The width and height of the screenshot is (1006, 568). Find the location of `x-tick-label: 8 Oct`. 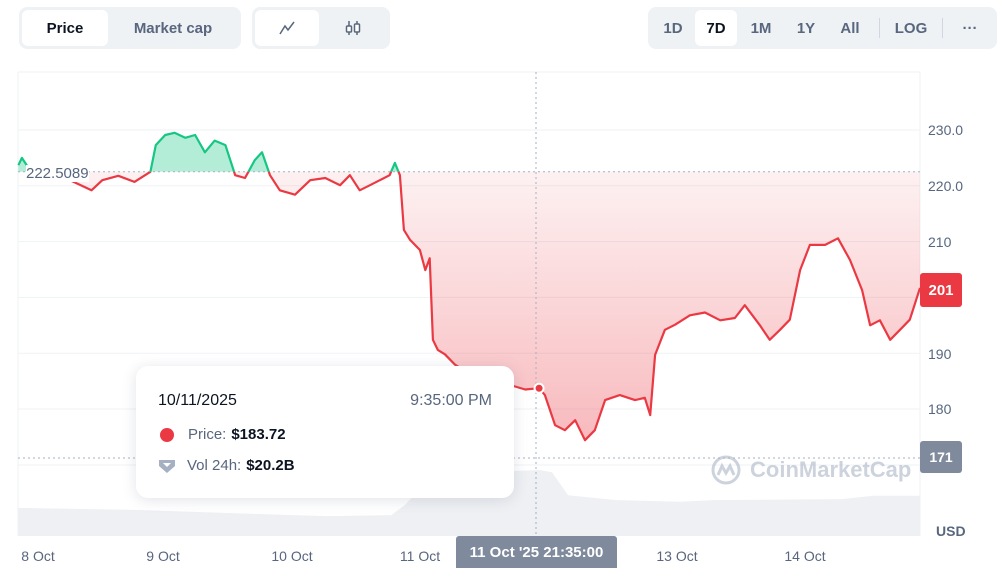

x-tick-label: 8 Oct is located at coordinates (38, 556).